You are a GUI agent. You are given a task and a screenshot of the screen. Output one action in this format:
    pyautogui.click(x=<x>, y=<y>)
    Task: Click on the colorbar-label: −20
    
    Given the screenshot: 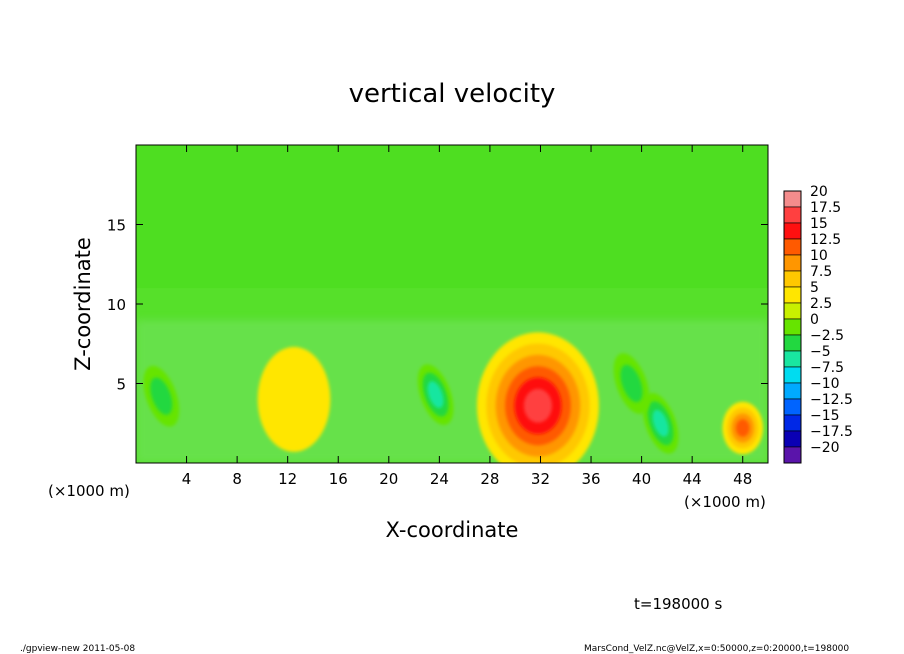 What is the action you would take?
    pyautogui.click(x=825, y=448)
    